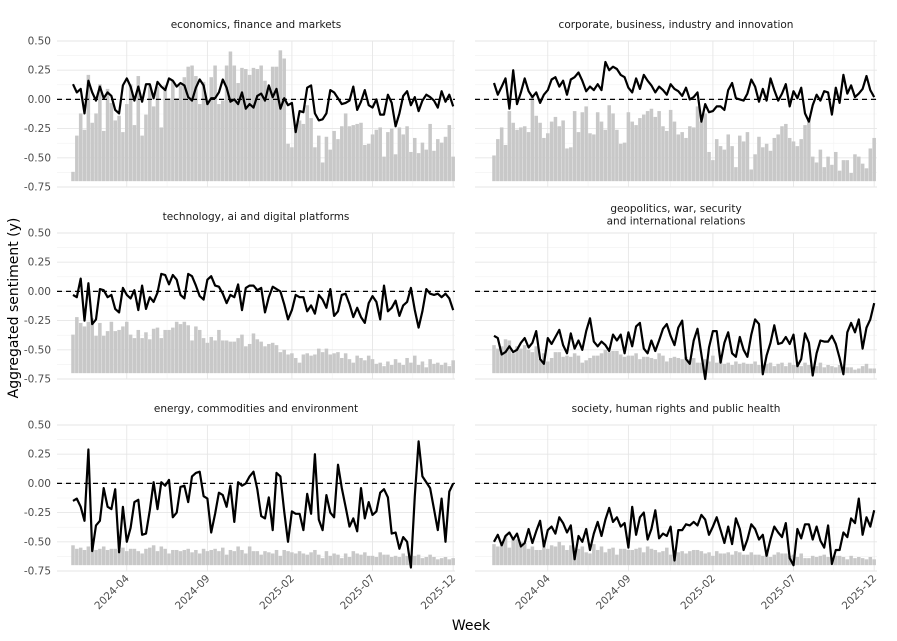  I want to click on x-tick-label: 2025-07, so click(358, 593).